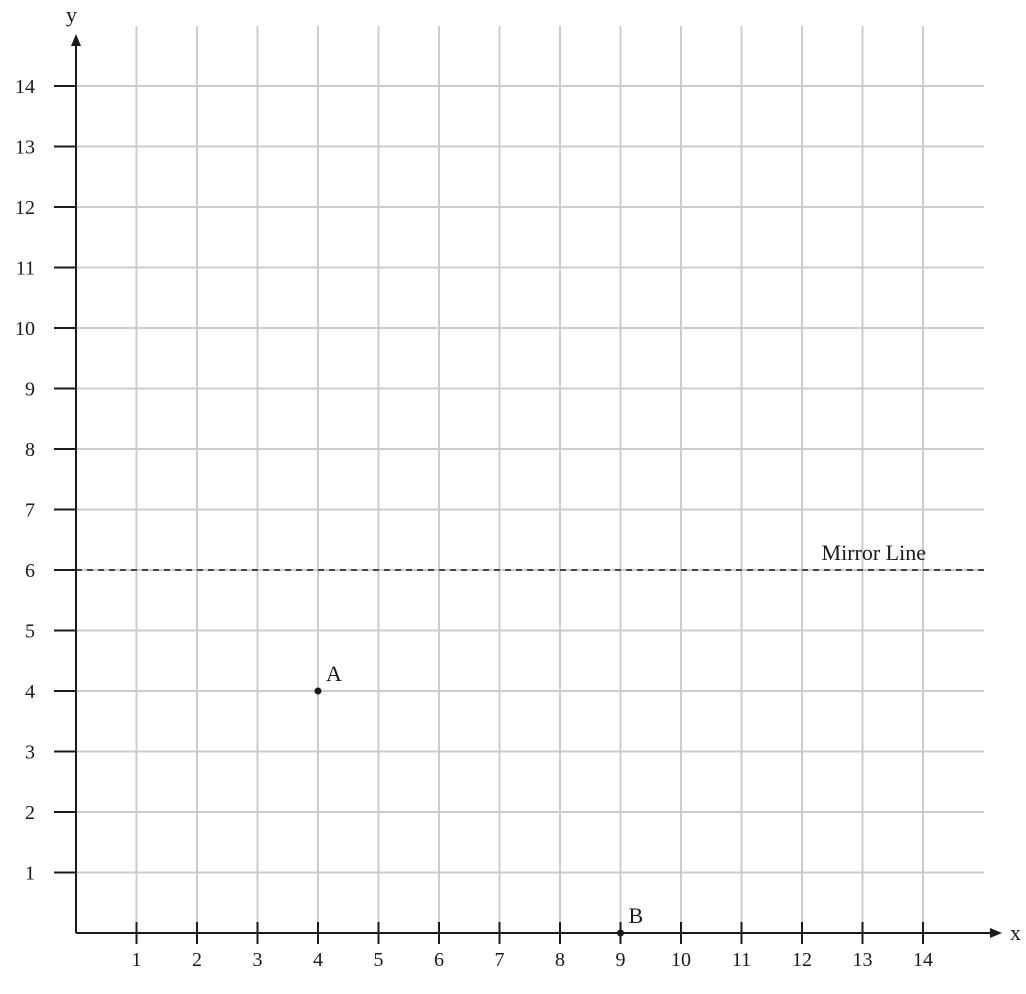 The width and height of the screenshot is (1026, 994). I want to click on y-tick-label: 13, so click(25, 148).